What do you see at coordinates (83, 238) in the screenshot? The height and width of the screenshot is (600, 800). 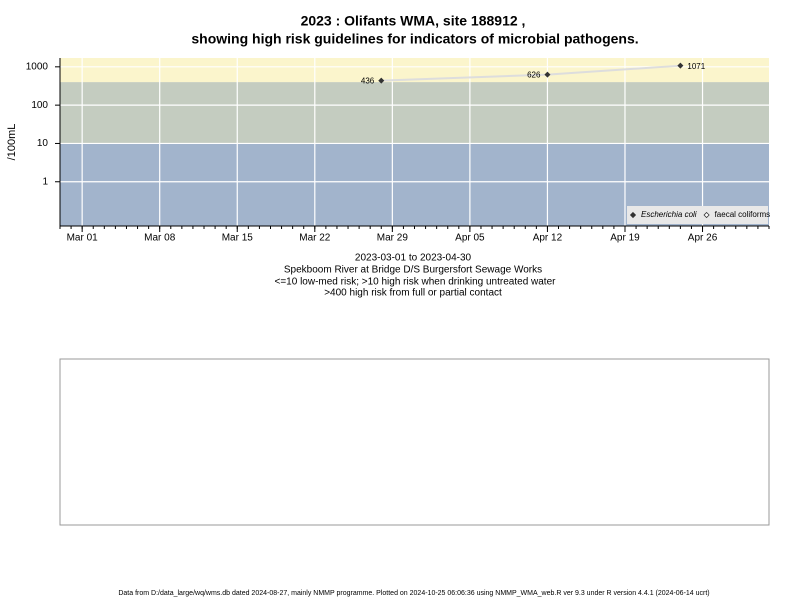 I see `x-tick-label: Mar 01` at bounding box center [83, 238].